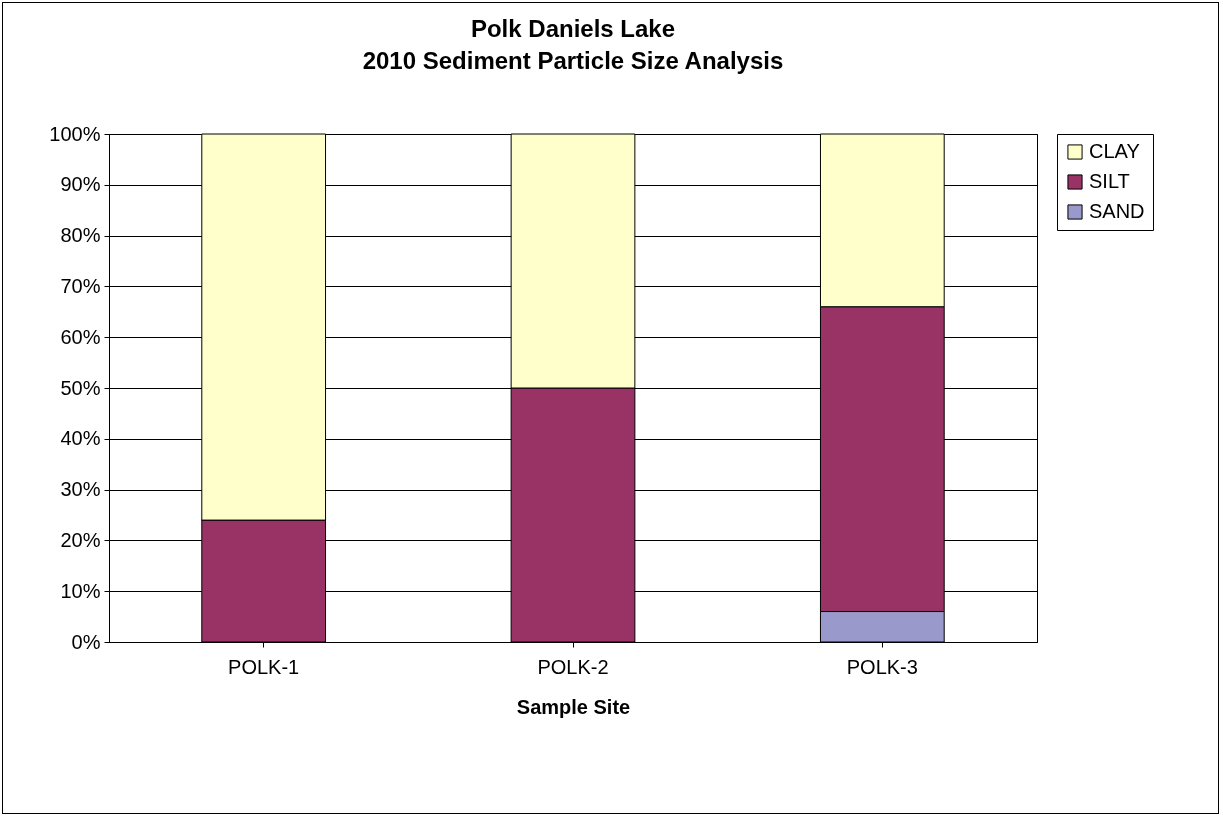 This screenshot has width=1223, height=818. I want to click on y-tick-label: 30%, so click(80, 489).